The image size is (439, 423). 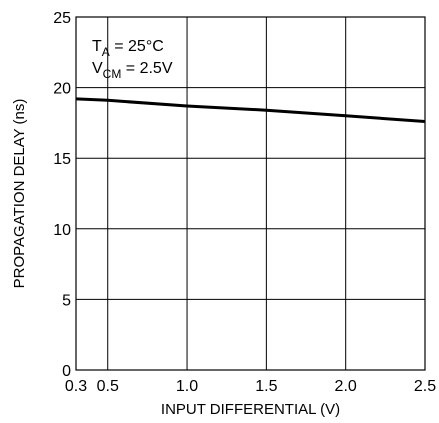 What do you see at coordinates (97, 46) in the screenshot?
I see `temperature-symbol: T` at bounding box center [97, 46].